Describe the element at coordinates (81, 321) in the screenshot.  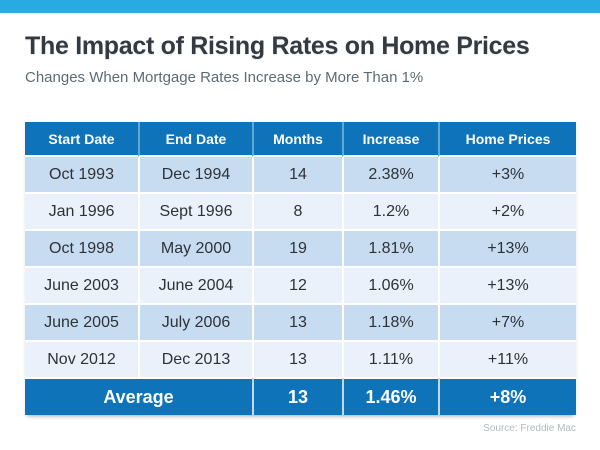
I see `table-cell: June 2005` at that location.